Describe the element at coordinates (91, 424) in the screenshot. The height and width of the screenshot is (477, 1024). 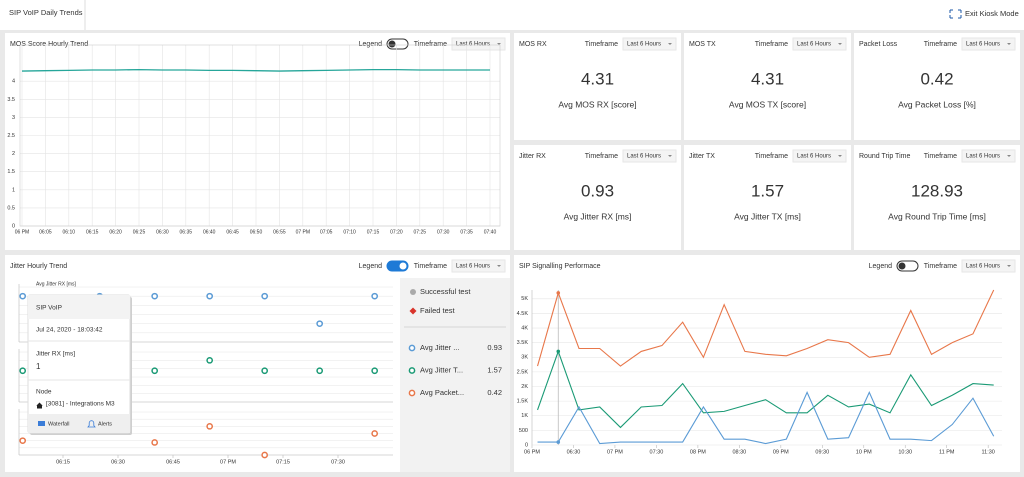
I see `alerts-icon` at that location.